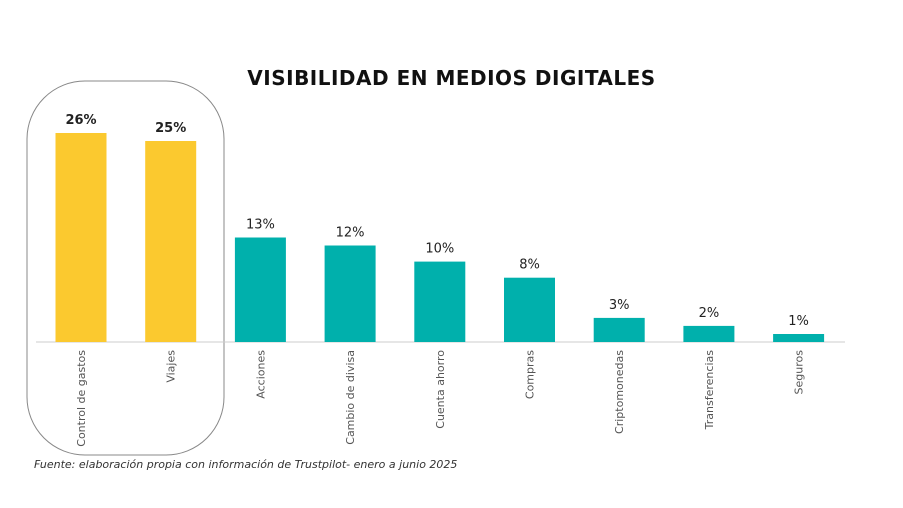  Describe the element at coordinates (709, 313) in the screenshot. I see `value-label-7: 2%` at that location.